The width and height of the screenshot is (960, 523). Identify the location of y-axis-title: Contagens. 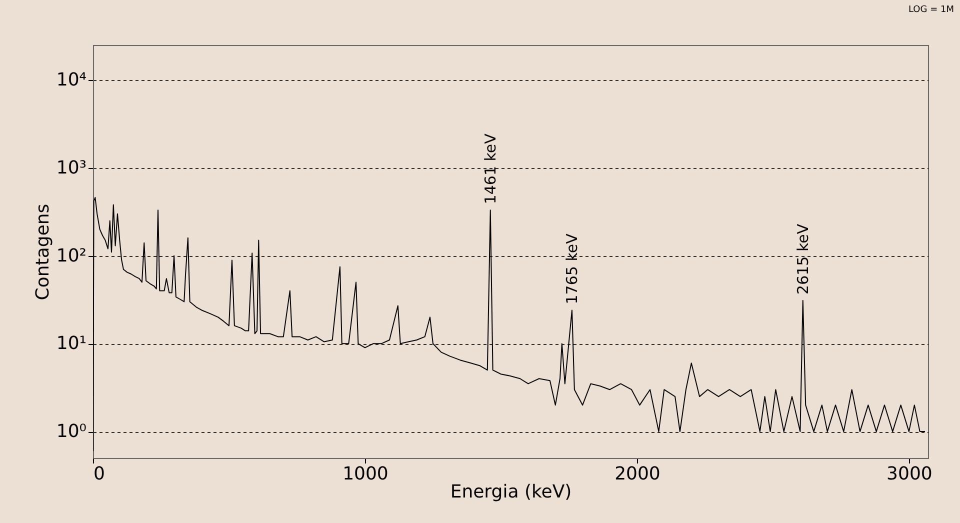
(43, 252).